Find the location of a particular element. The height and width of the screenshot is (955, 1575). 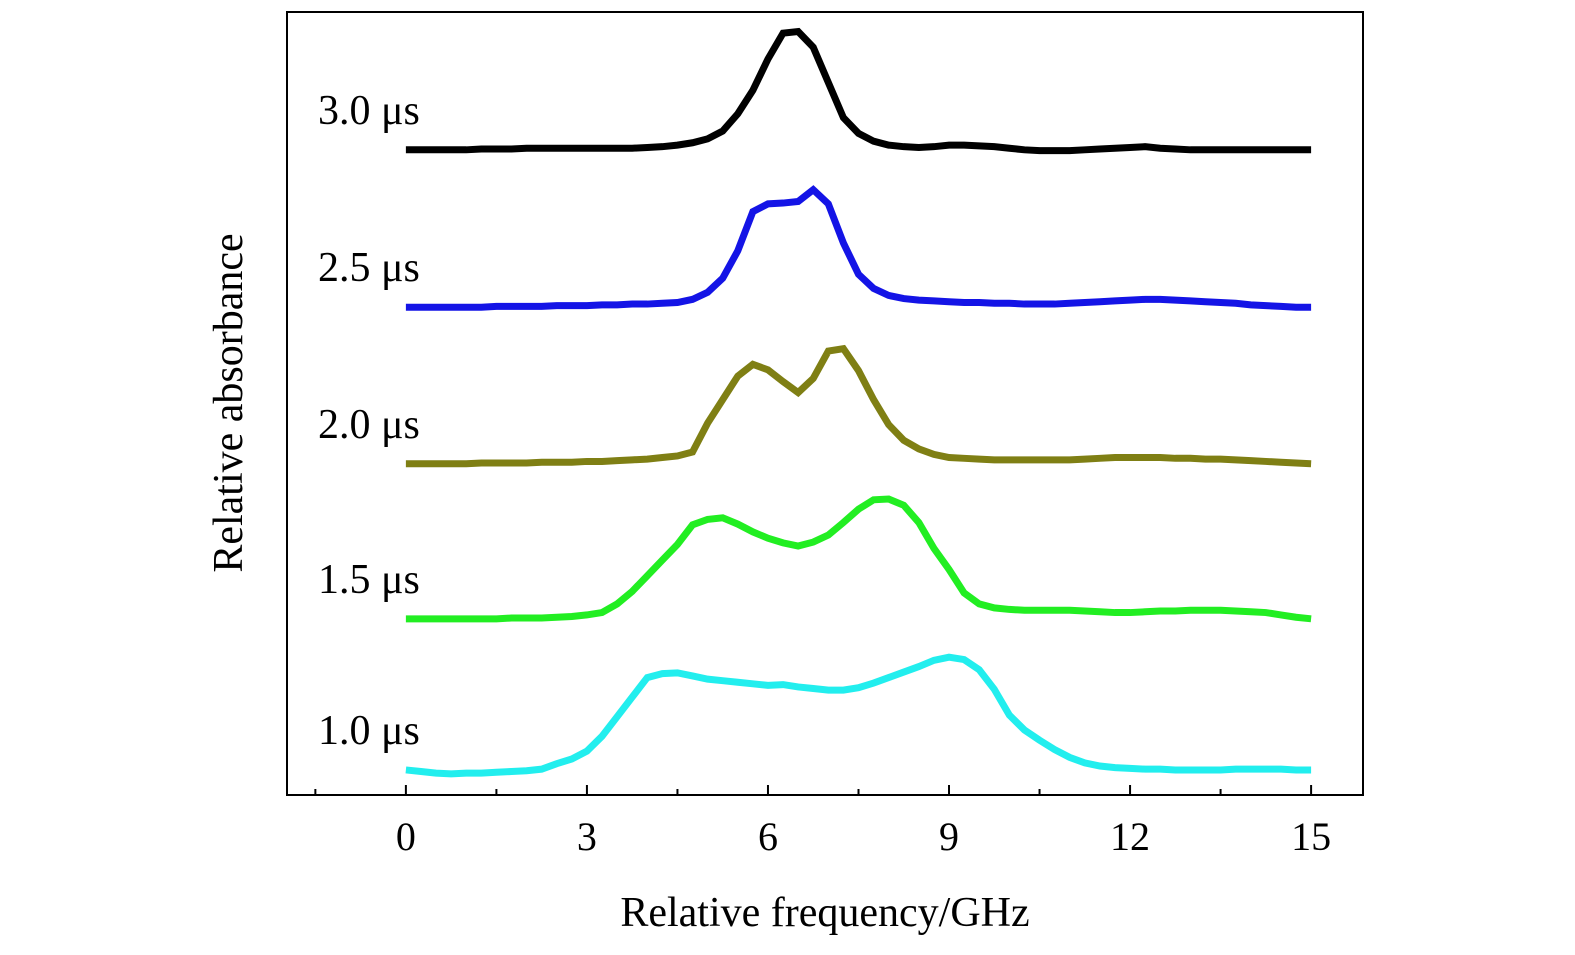

series-label: 1.5 μs is located at coordinates (369, 580).